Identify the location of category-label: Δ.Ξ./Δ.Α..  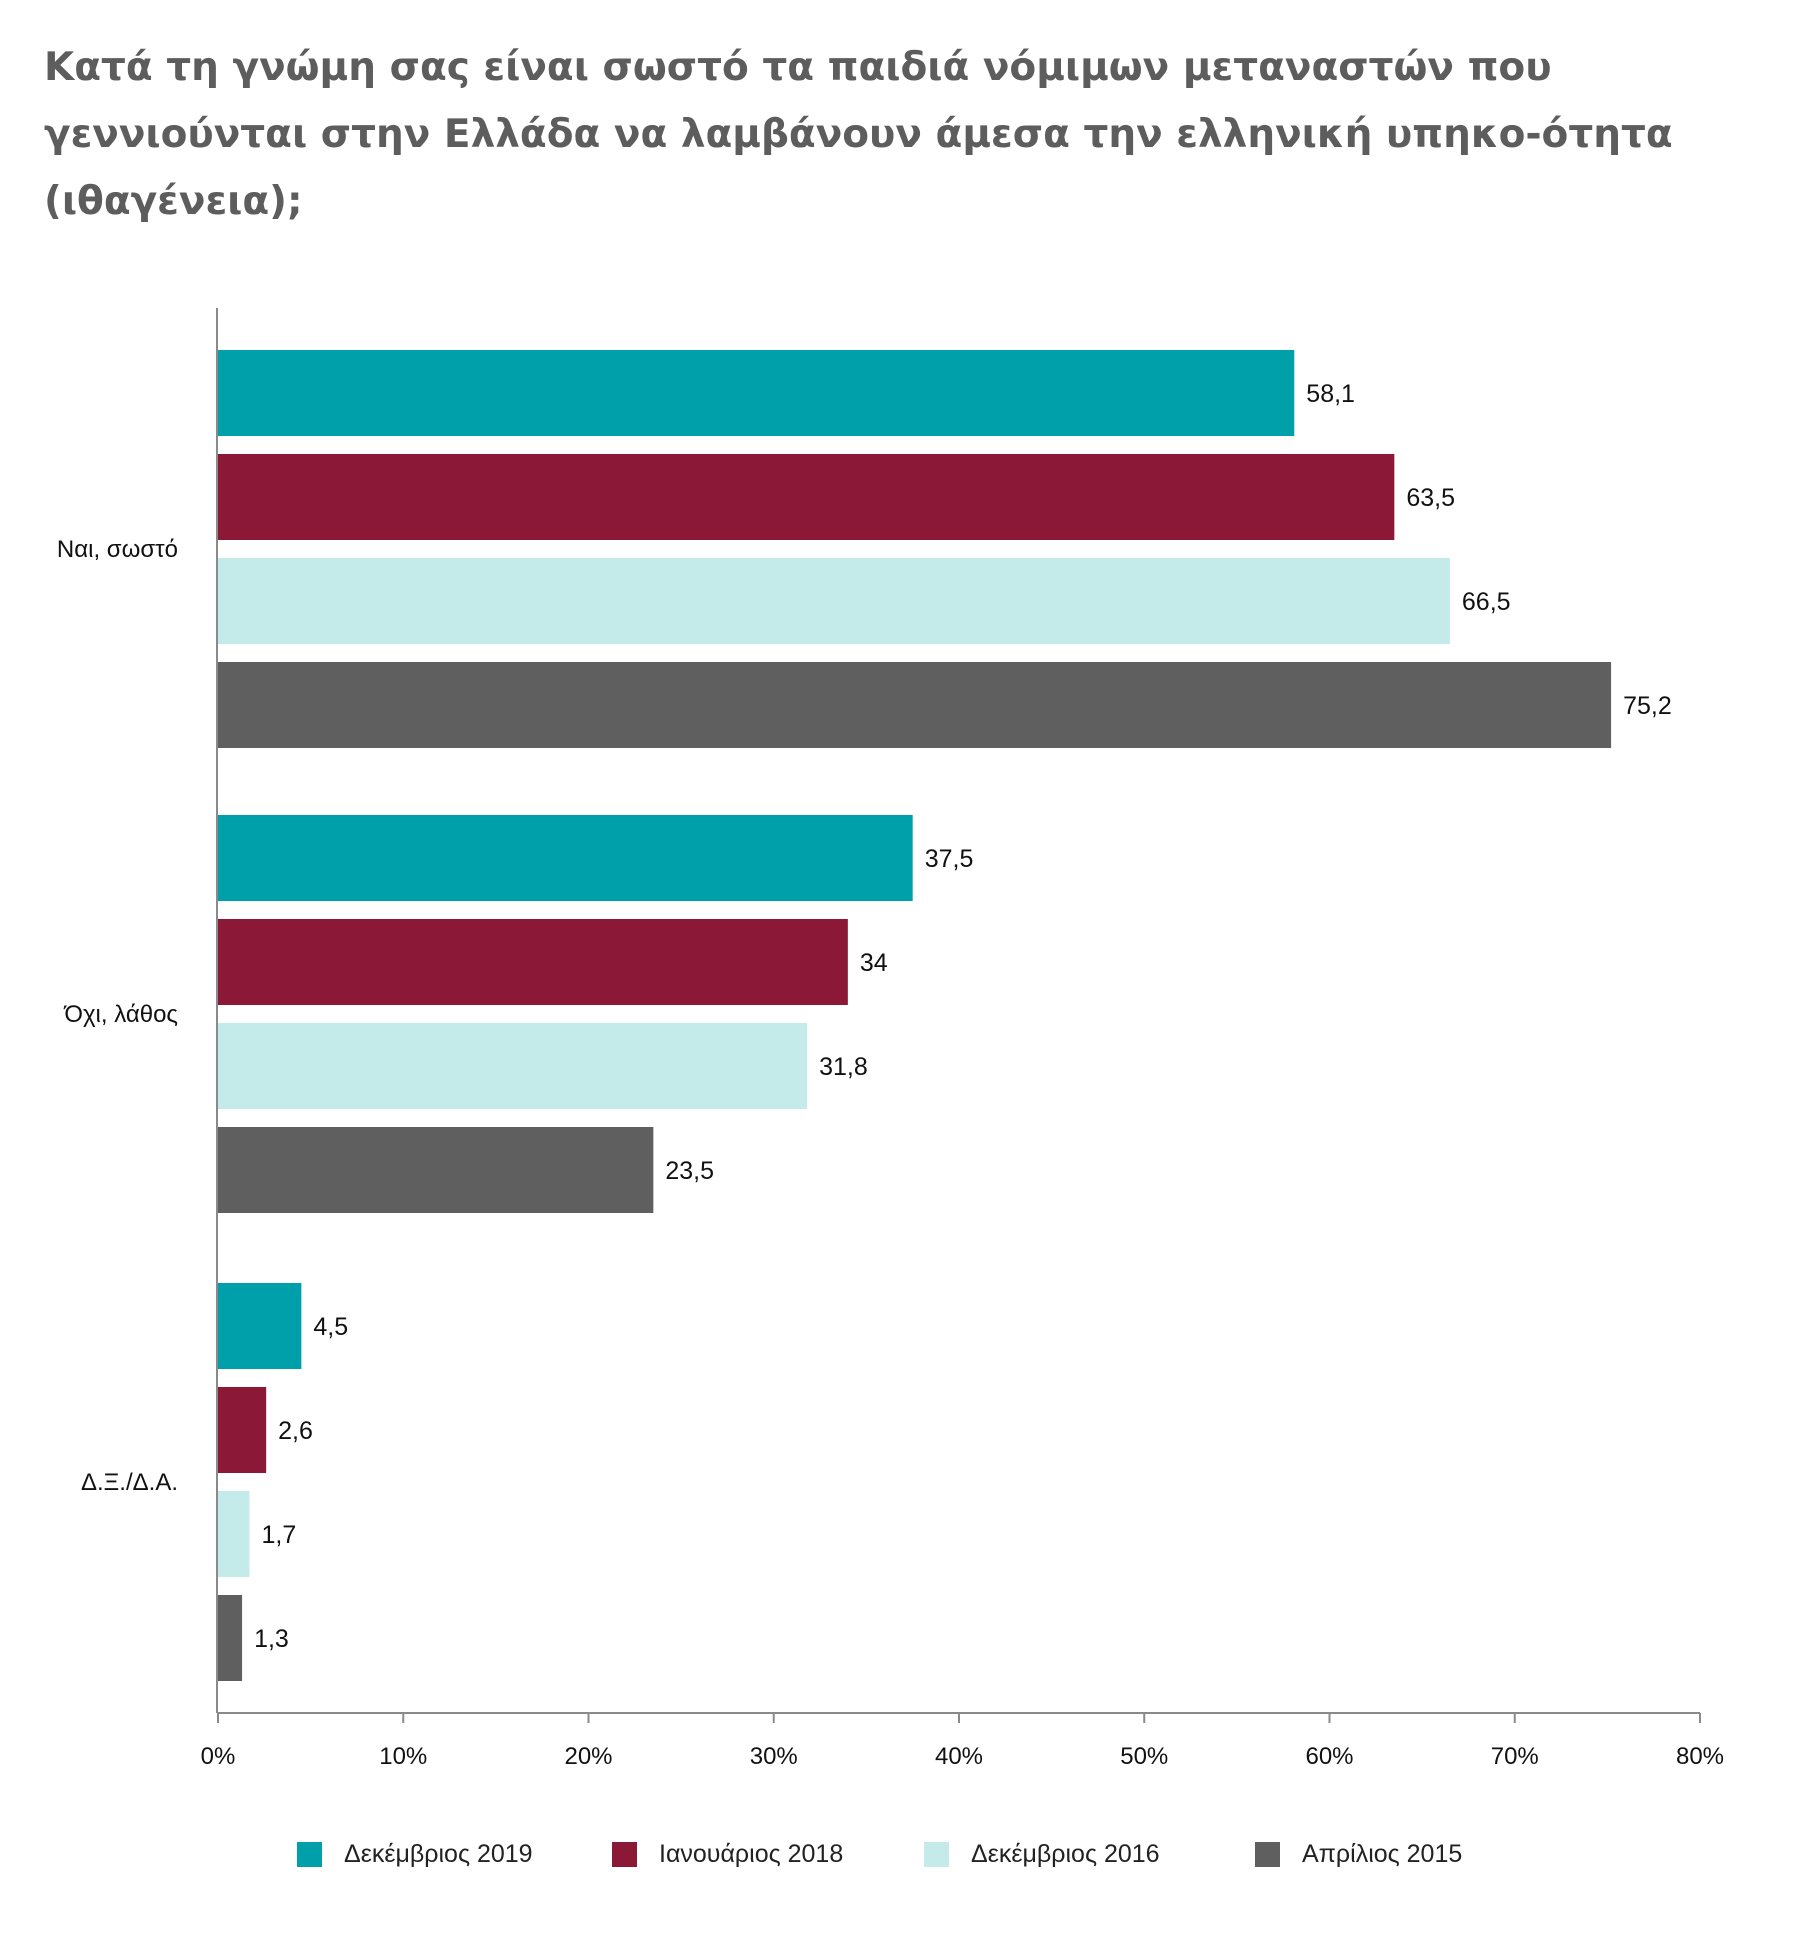
(129, 1482).